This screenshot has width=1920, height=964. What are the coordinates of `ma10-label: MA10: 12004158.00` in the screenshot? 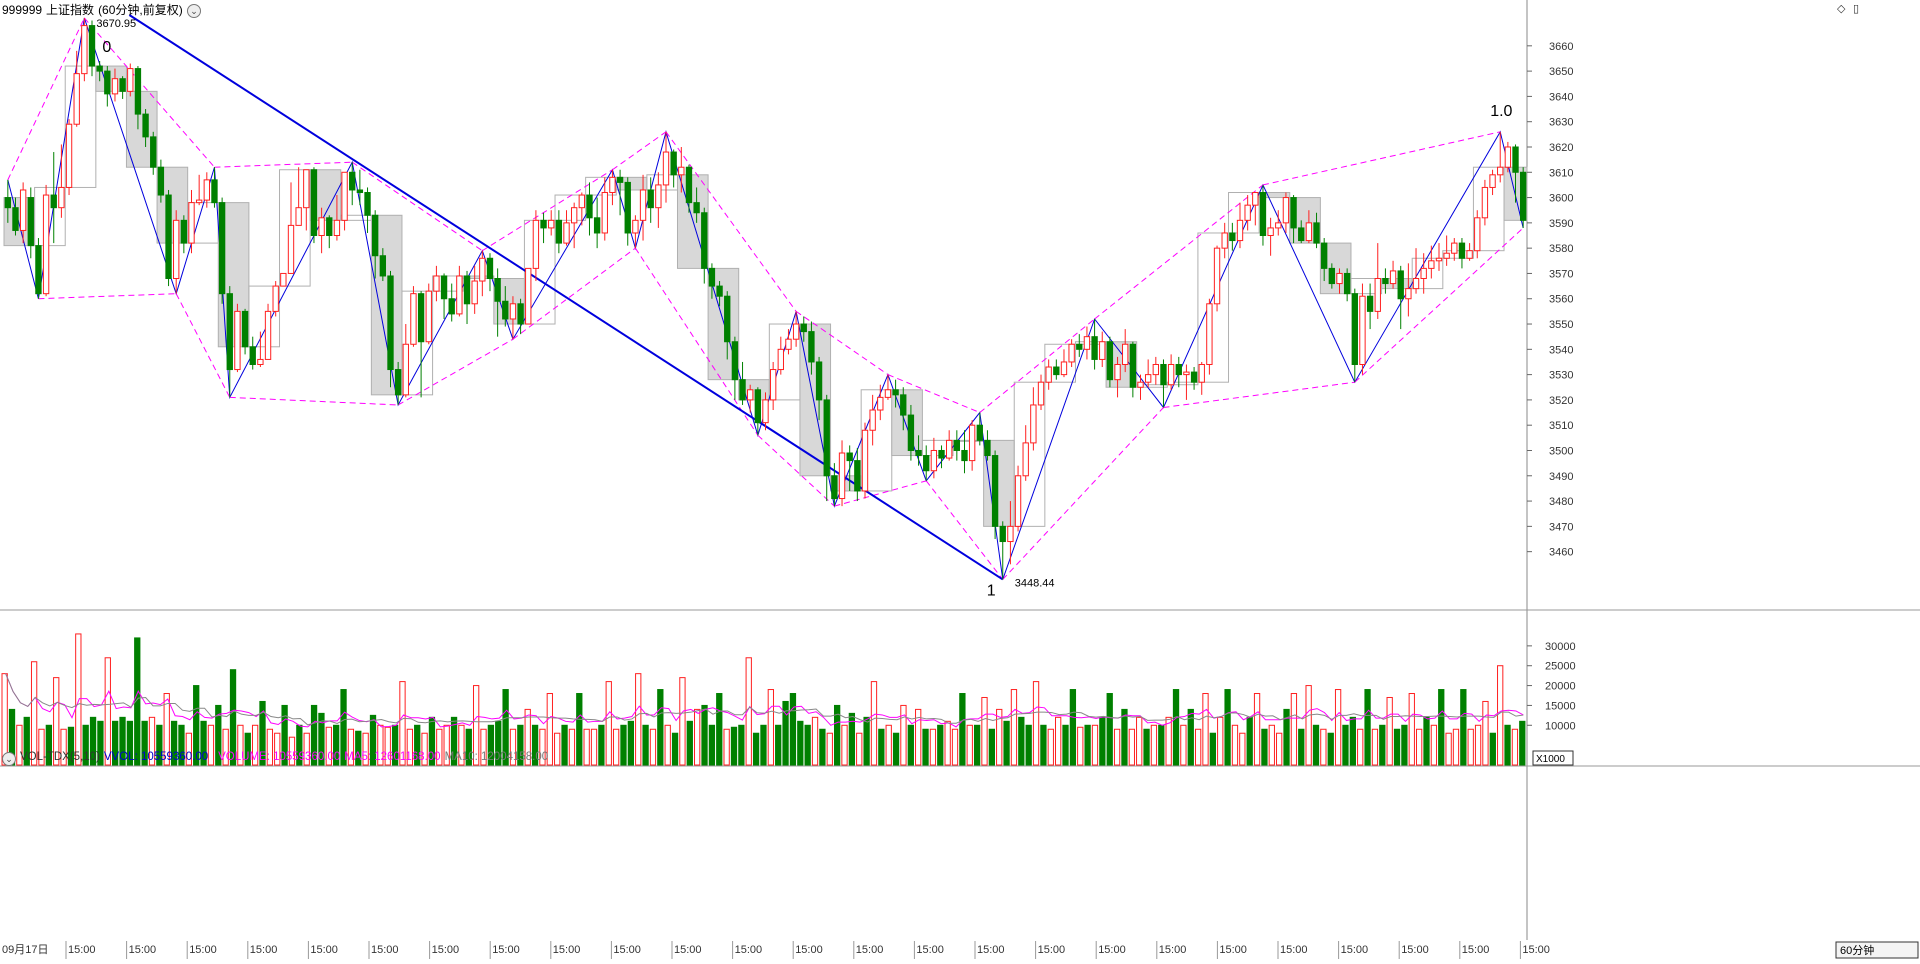 It's located at (496, 757).